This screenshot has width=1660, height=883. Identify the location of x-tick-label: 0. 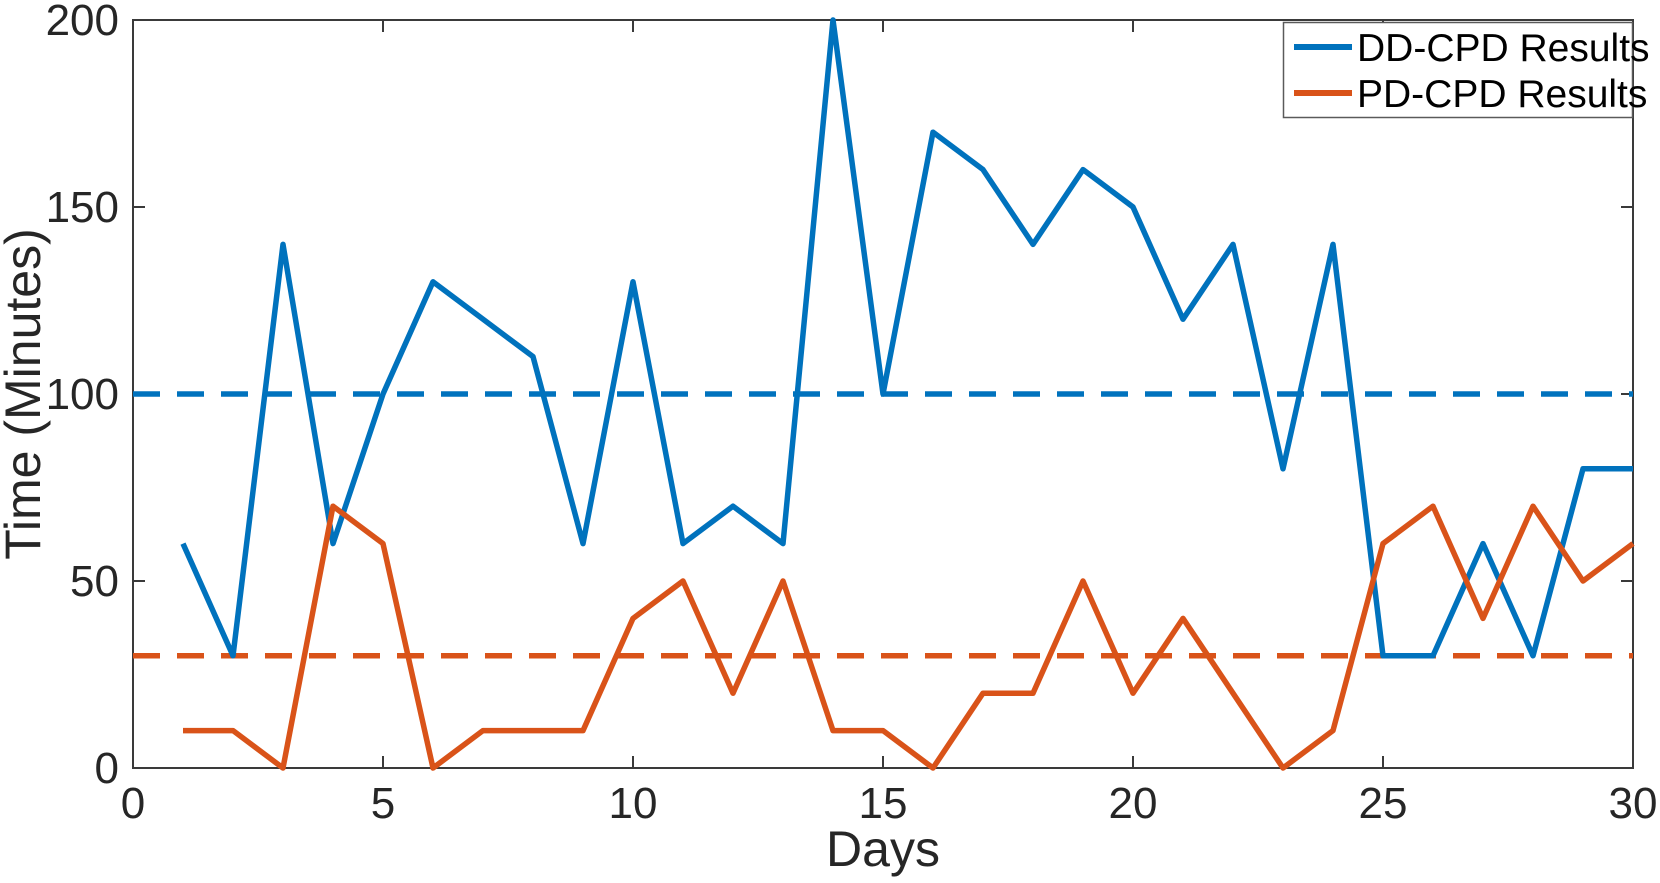
(133, 803).